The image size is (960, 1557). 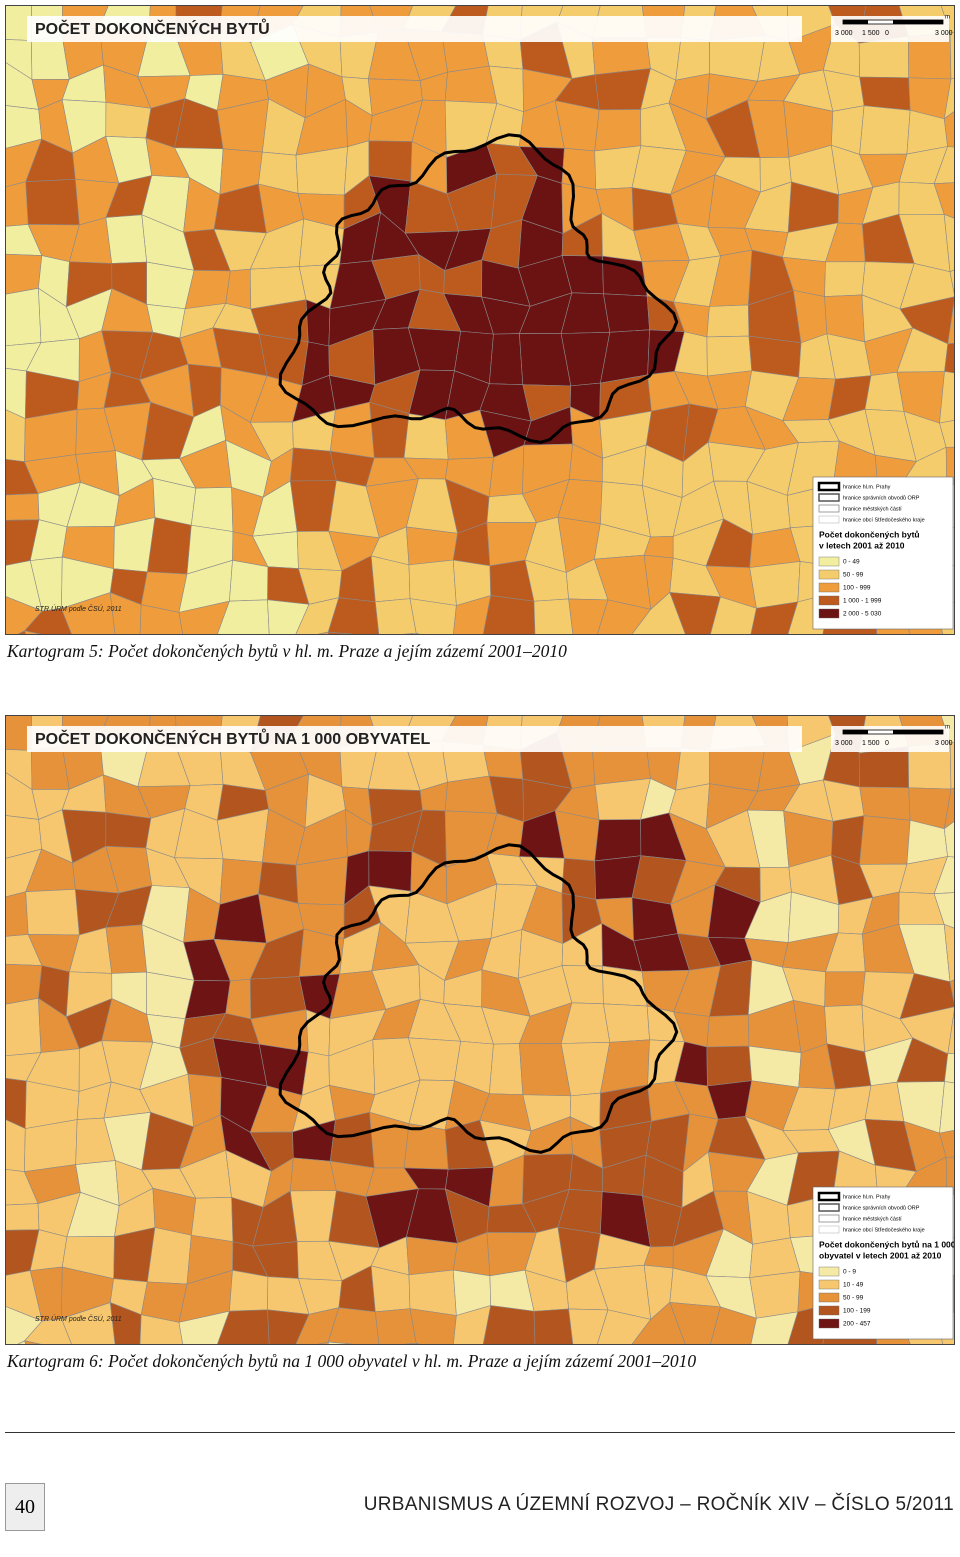 What do you see at coordinates (851, 562) in the screenshot?
I see `legend-label: 0 - 49` at bounding box center [851, 562].